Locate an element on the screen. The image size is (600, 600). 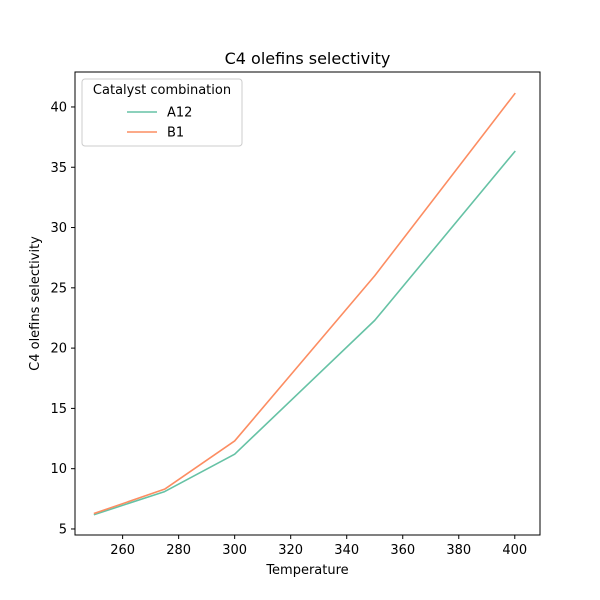
y-tick-label: 5 is located at coordinates (63, 529).